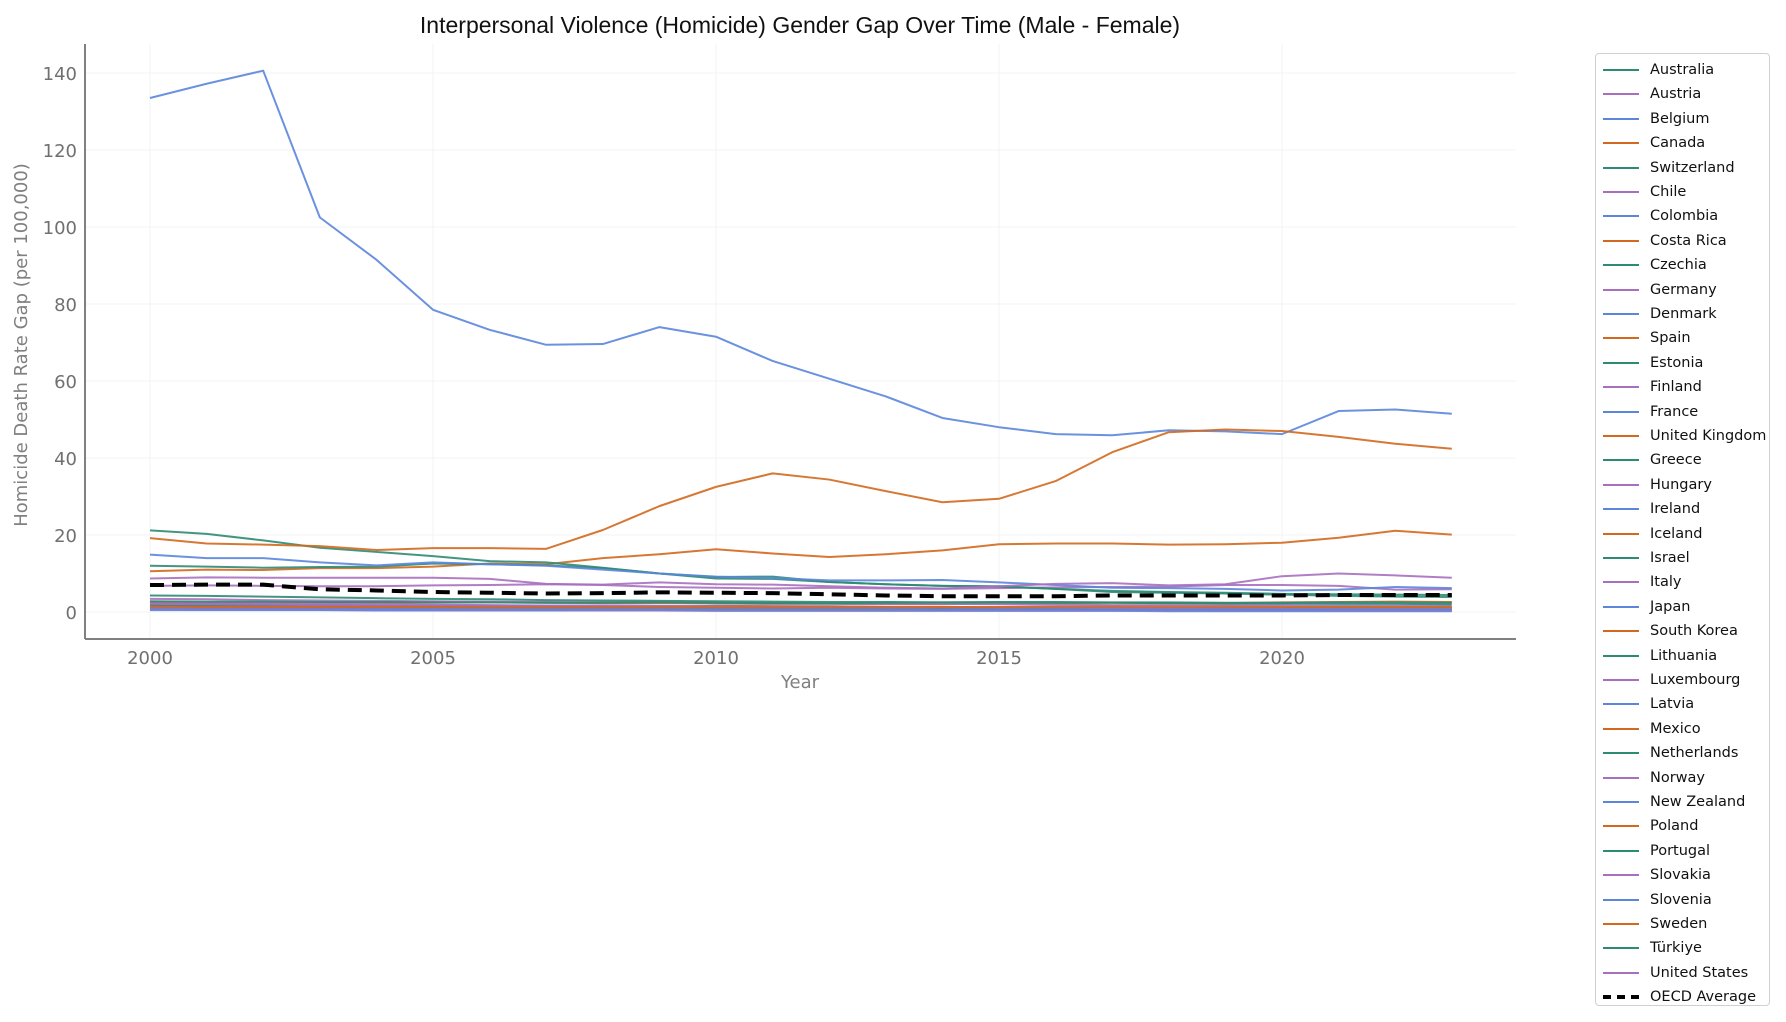  I want to click on legend-item-switzerland: Switzerland, so click(1681, 168).